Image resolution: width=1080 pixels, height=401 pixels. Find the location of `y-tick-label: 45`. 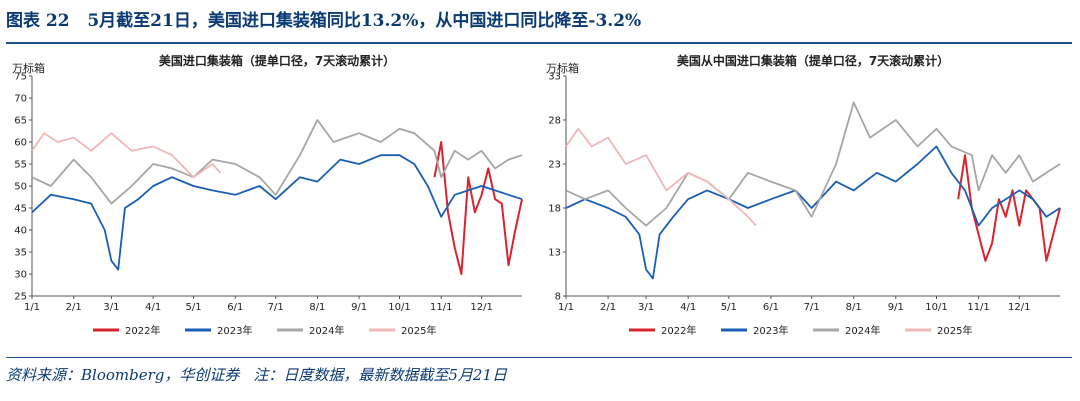

y-tick-label: 45 is located at coordinates (20, 209).